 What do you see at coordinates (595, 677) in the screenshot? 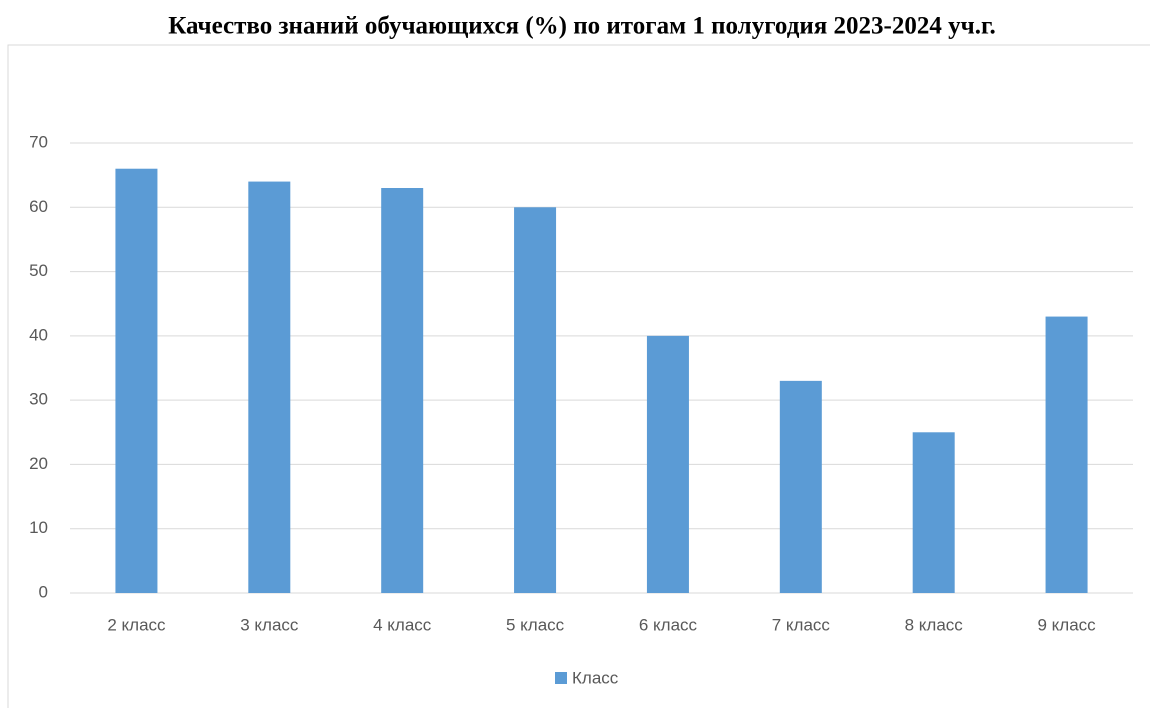
I see `legend-label: Класс` at bounding box center [595, 677].